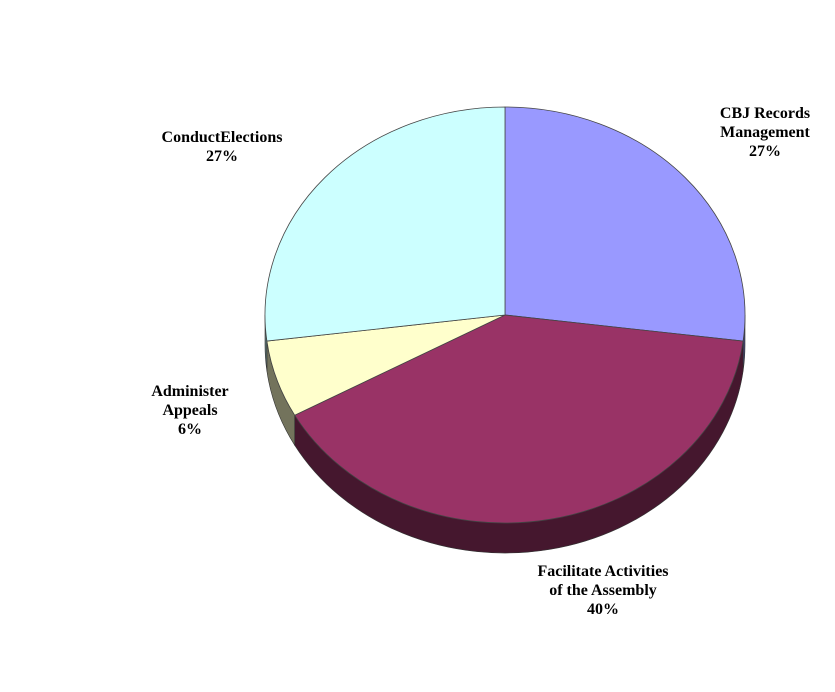 The image size is (835, 692). I want to click on data-label: CBJ Records Management 27%, so click(762, 132).